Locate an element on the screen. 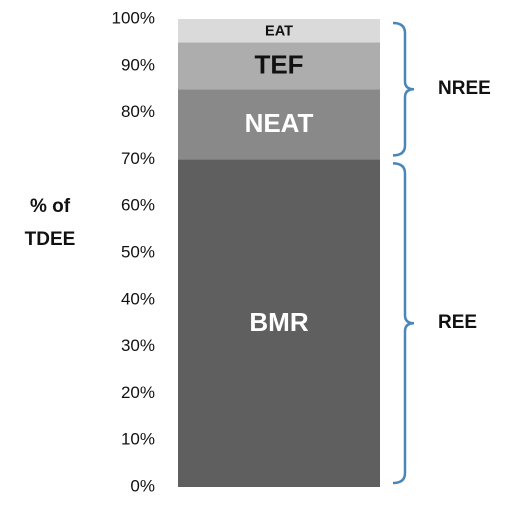 The height and width of the screenshot is (521, 506). y-tick-label: 100% is located at coordinates (133, 17).